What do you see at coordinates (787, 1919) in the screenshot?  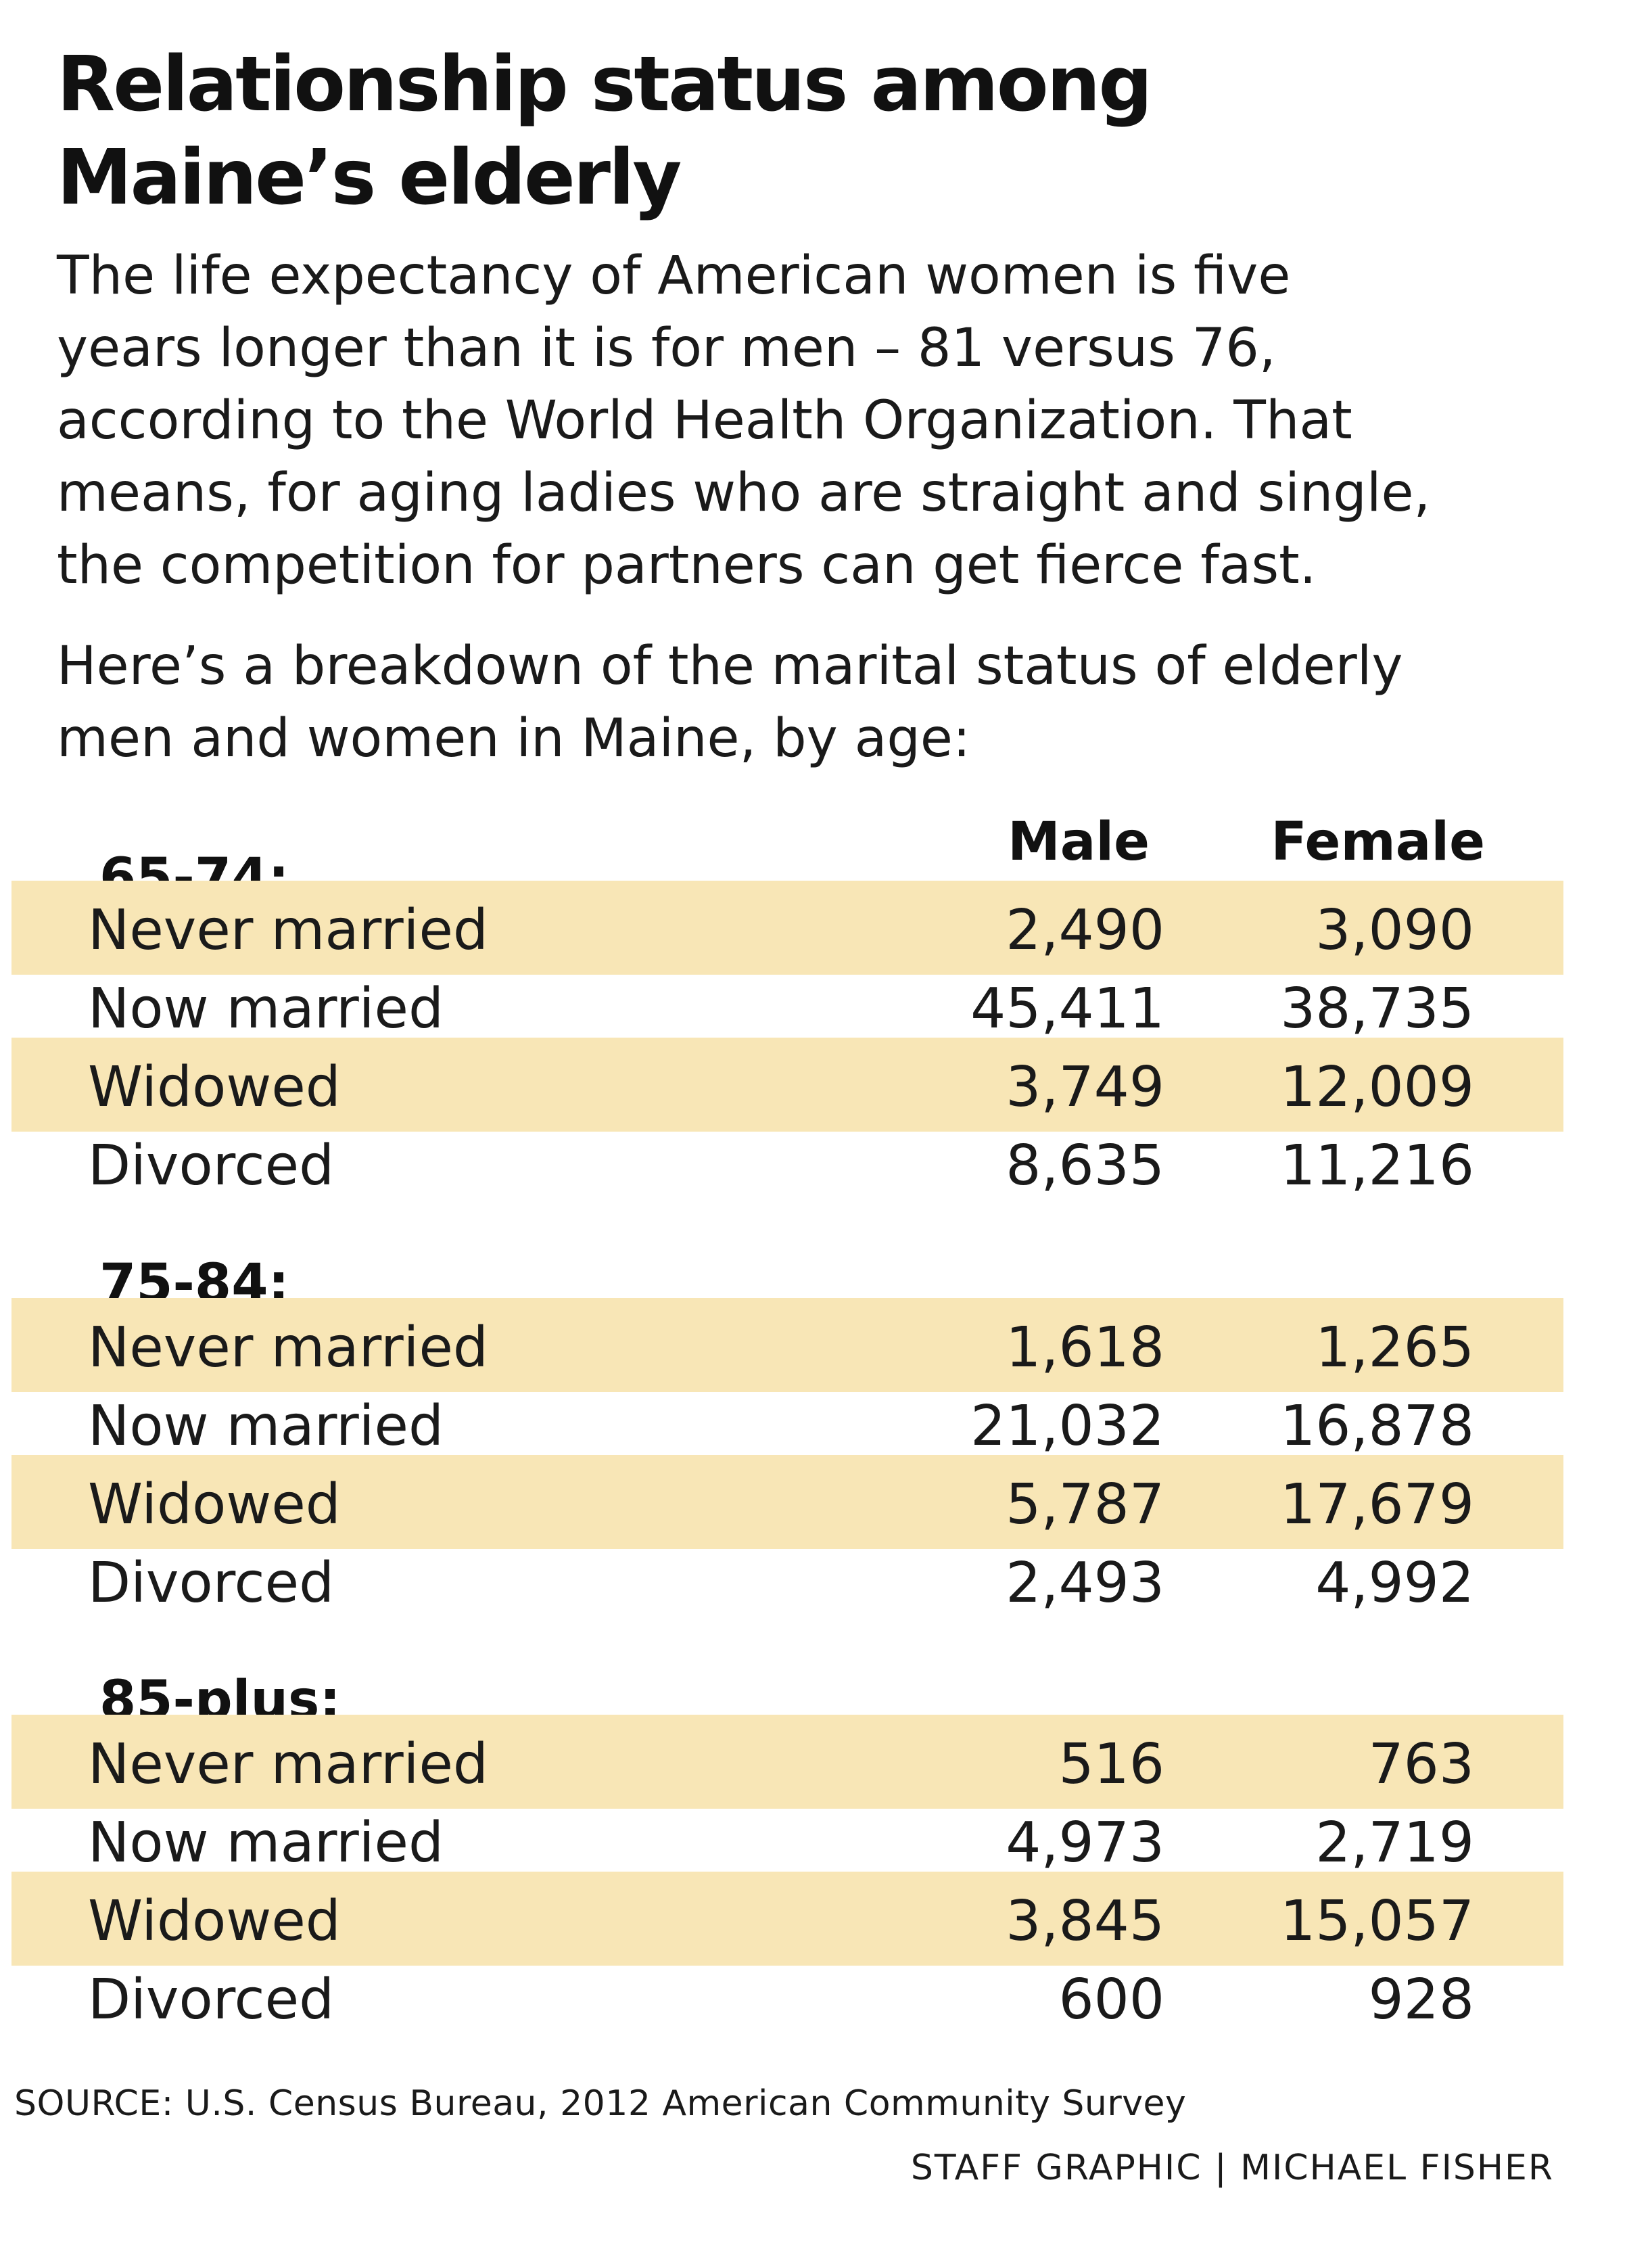 I see `table-row: Widowed 3,845 15,057` at bounding box center [787, 1919].